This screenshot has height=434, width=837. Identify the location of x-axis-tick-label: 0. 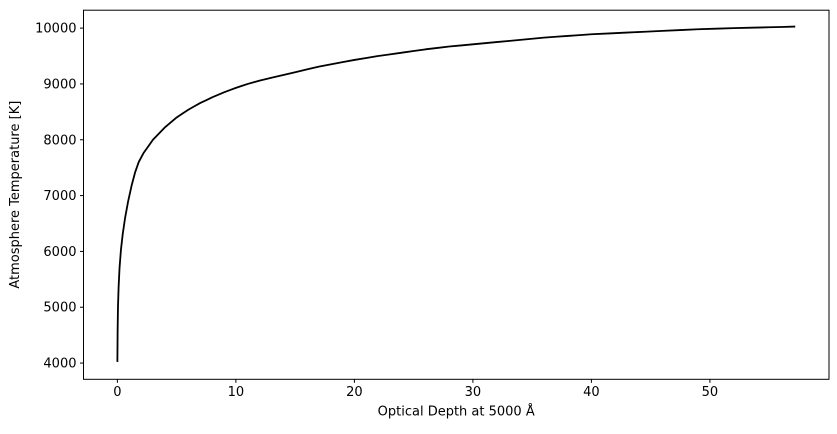
(117, 392).